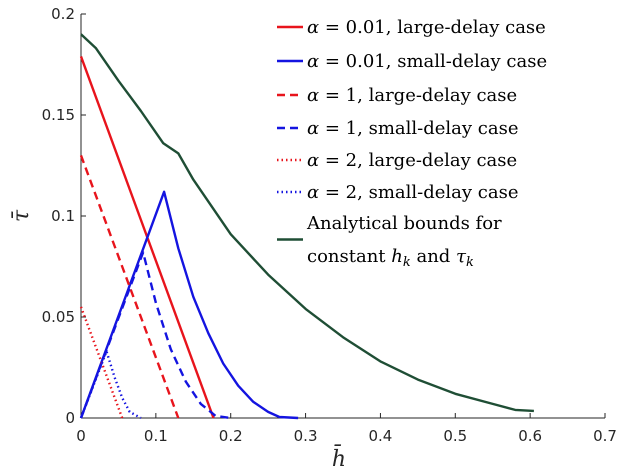  I want to click on x-tick-label: 0.7, so click(605, 436).